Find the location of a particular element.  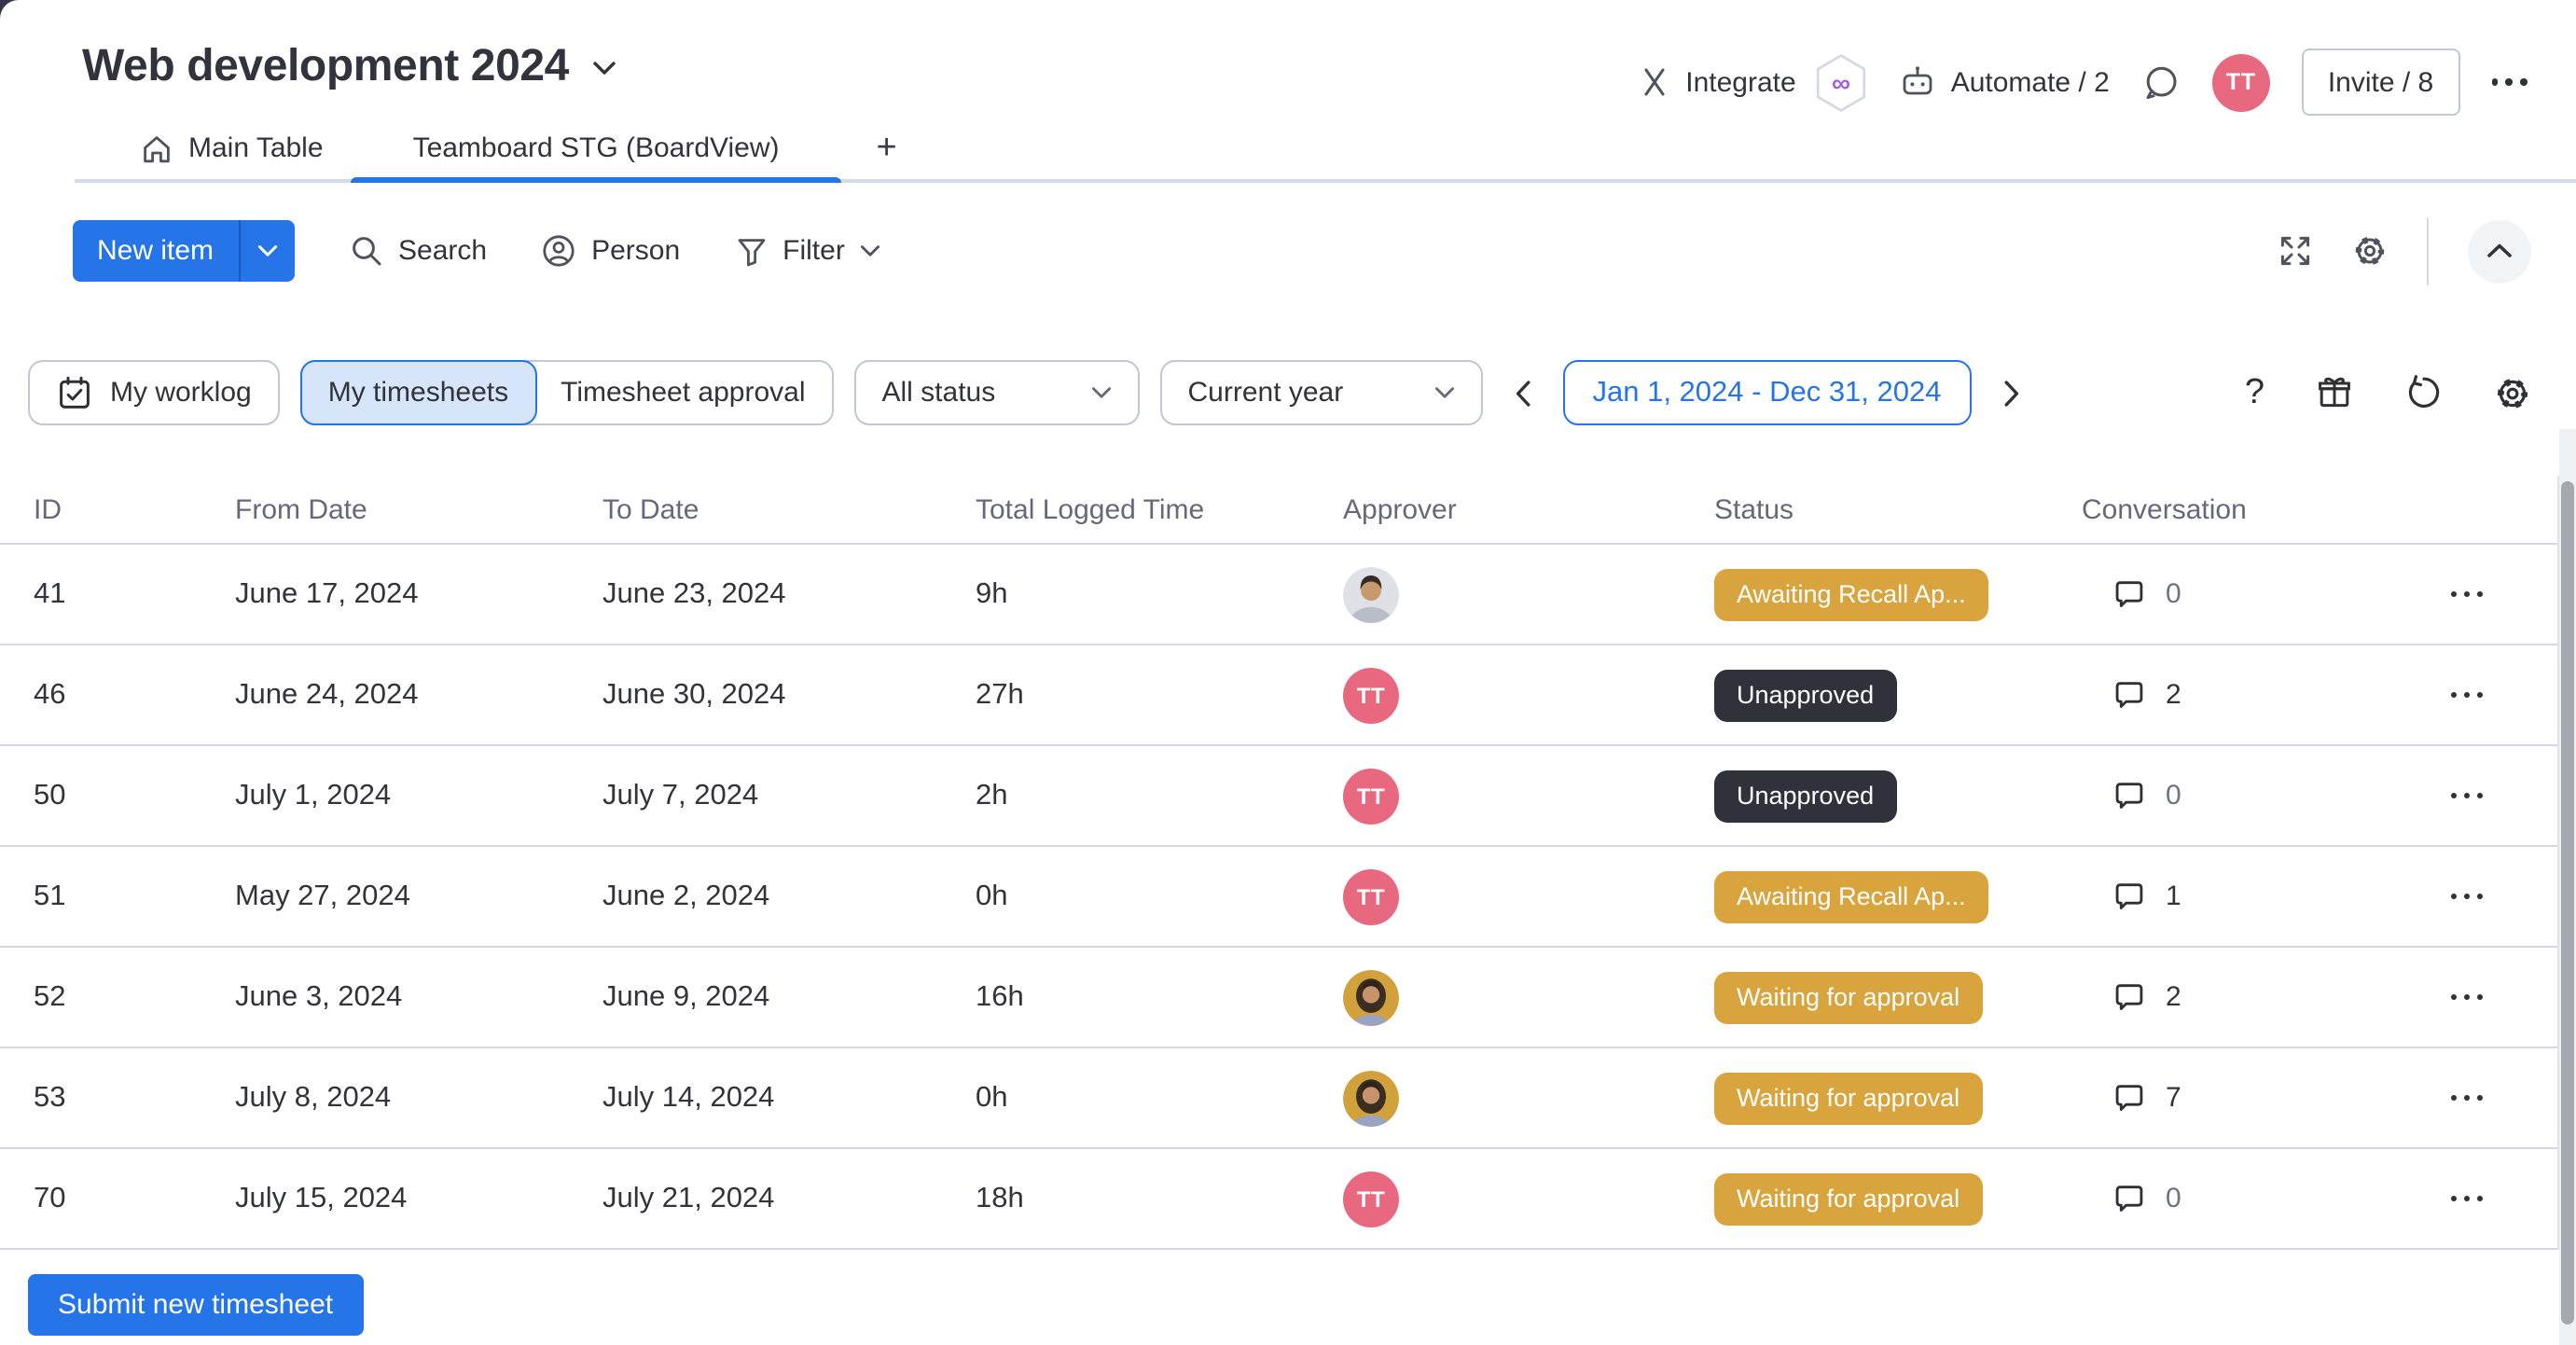

integrate-button: Integrate ∞ is located at coordinates (1751, 82).